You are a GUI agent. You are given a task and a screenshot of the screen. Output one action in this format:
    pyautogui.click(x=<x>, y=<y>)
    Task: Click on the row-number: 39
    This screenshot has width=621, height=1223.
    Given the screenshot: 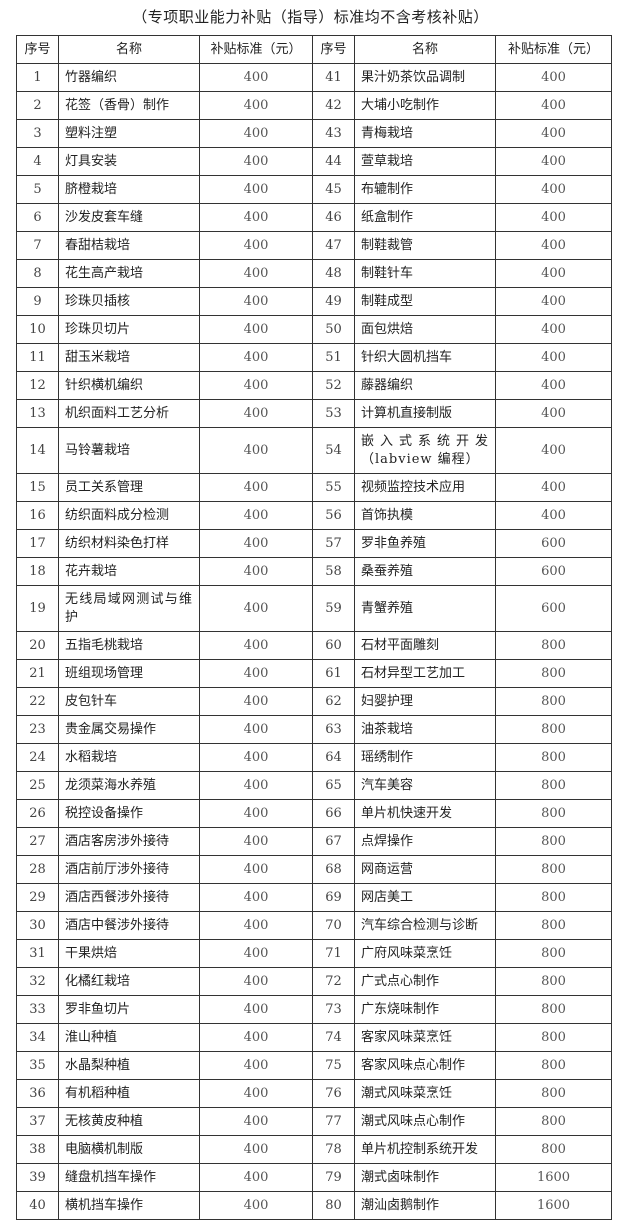 What is the action you would take?
    pyautogui.click(x=37, y=1177)
    